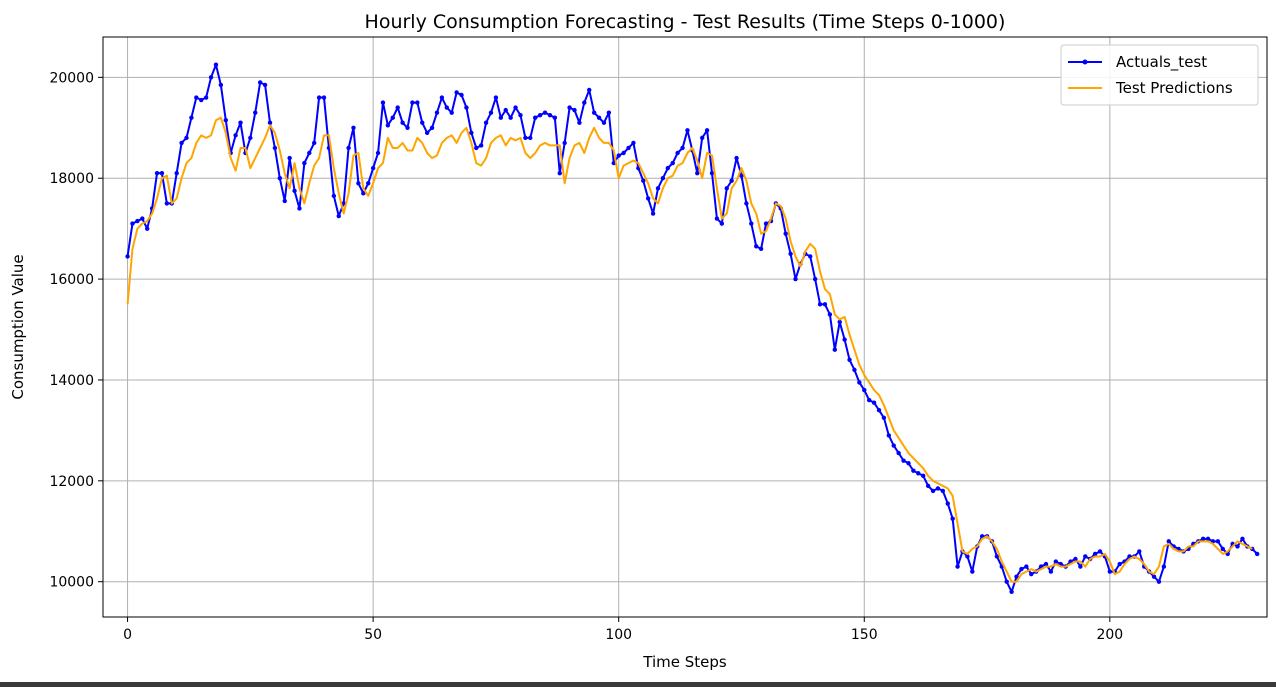 This screenshot has height=687, width=1276. I want to click on x-axis-ticks: 0 50 100 150 200, so click(623, 630).